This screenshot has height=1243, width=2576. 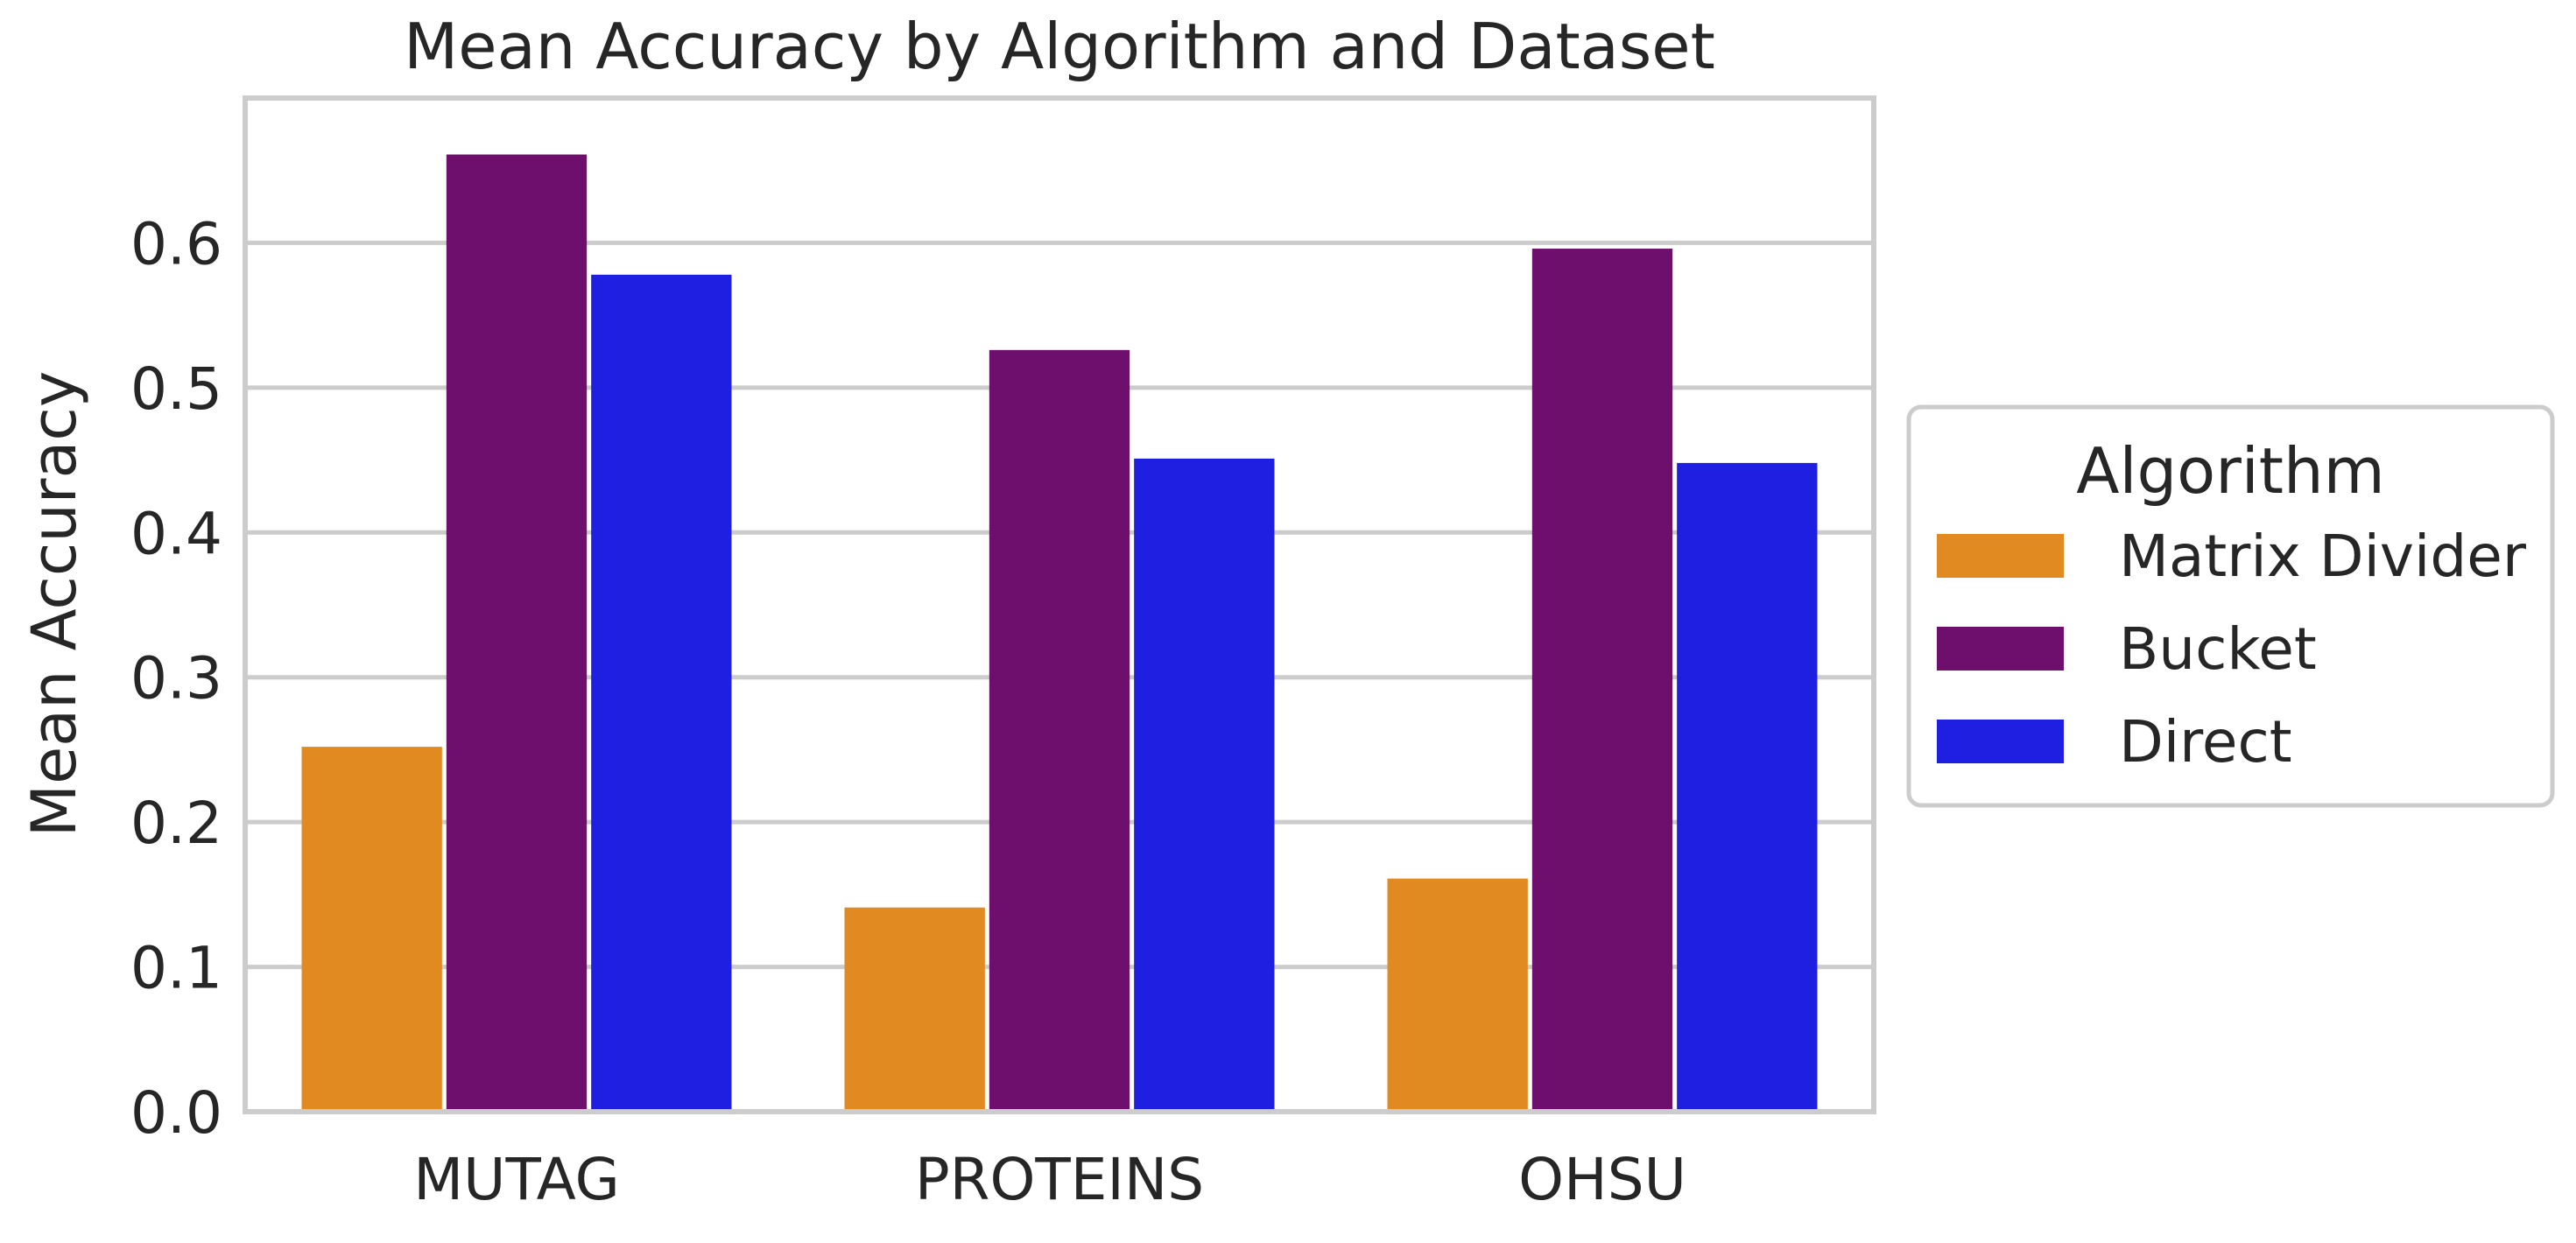 I want to click on legend-swatch-bucket, so click(x=2000, y=649).